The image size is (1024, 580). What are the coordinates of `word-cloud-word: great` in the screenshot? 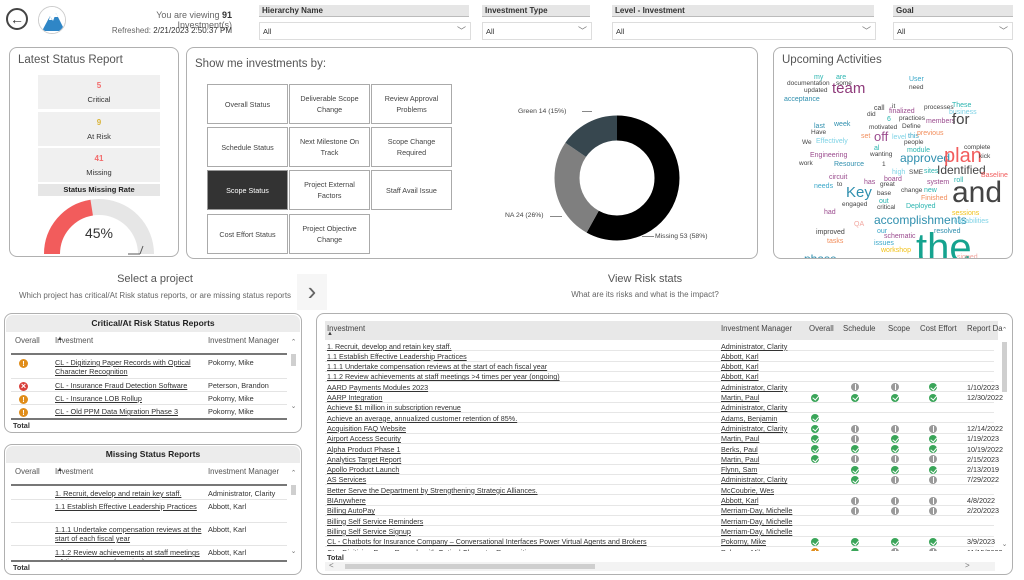 It's located at (887, 184).